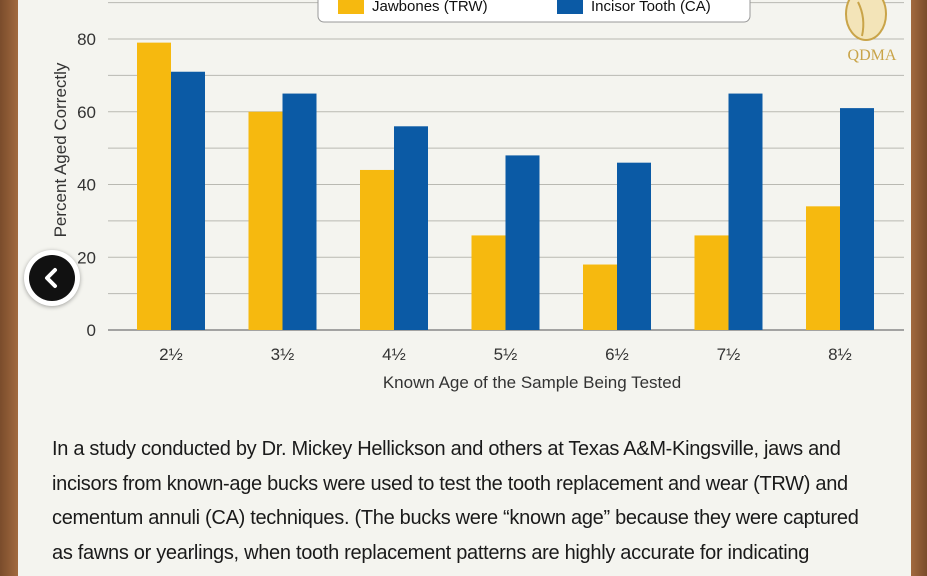  I want to click on x-tick-label: 4½, so click(394, 354).